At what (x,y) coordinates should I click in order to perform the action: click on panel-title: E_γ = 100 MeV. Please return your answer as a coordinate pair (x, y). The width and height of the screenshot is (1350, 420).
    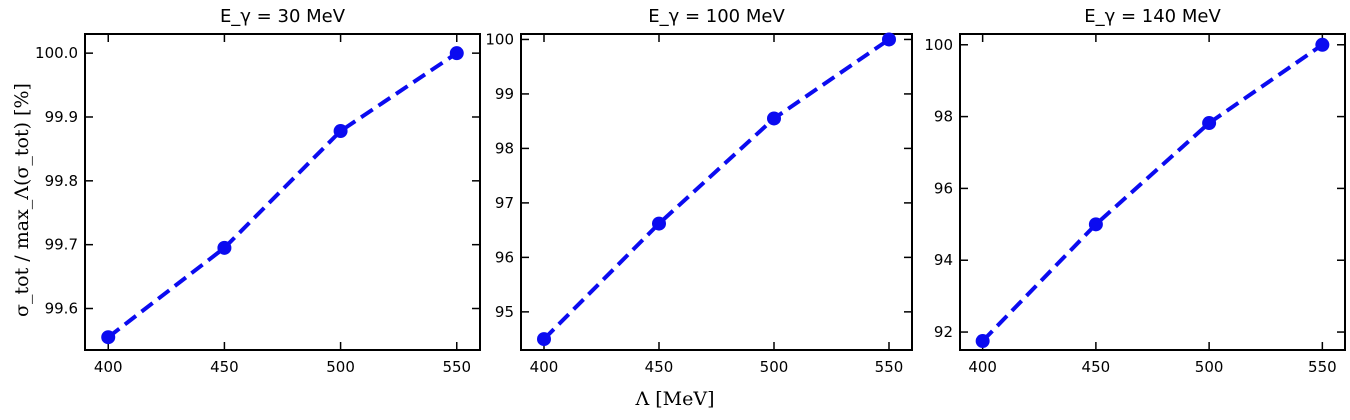
    Looking at the image, I should click on (716, 16).